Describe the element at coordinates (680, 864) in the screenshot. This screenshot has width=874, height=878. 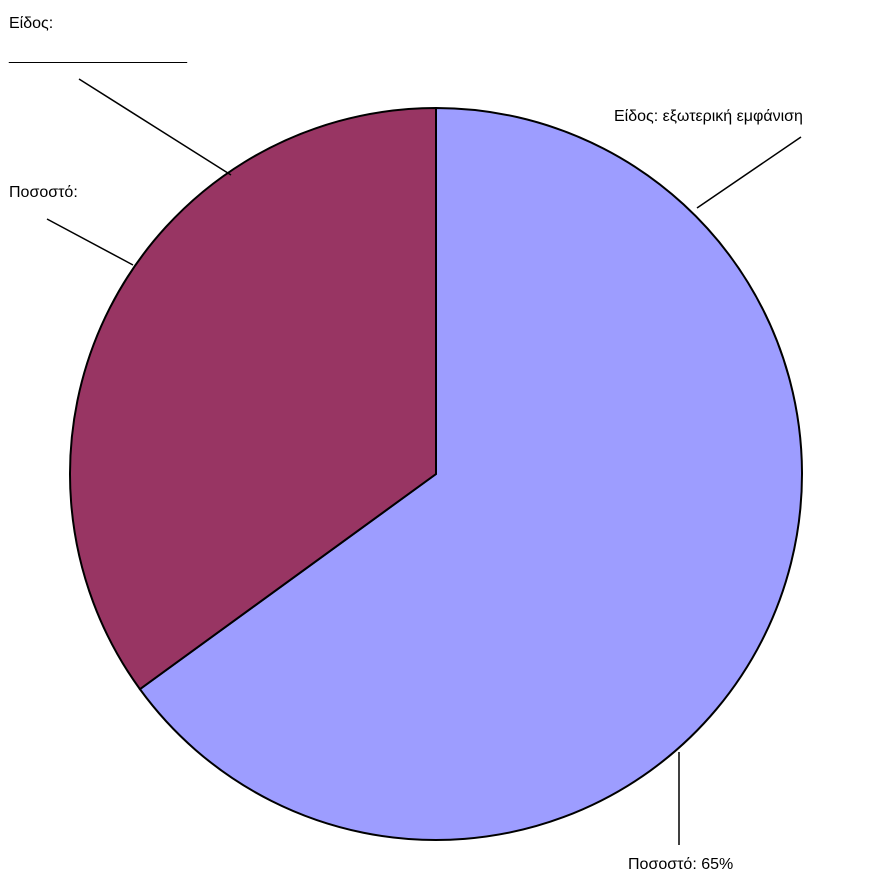
I see `slice-0-value-label: Ποσοστό: 65%` at that location.